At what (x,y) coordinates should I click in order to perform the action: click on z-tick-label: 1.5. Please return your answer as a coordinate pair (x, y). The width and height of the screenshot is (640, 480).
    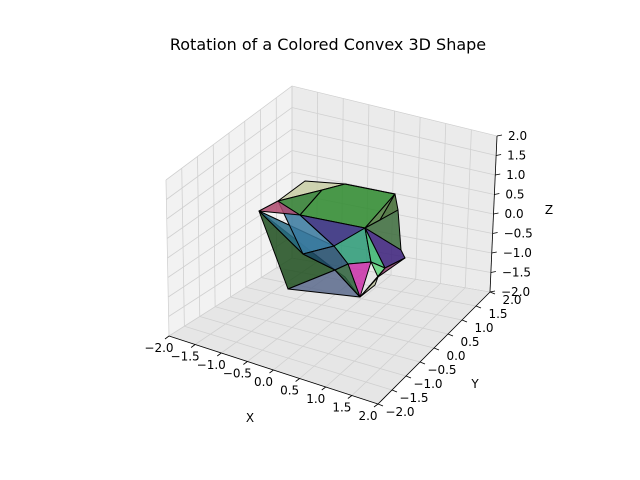
    Looking at the image, I should click on (516, 156).